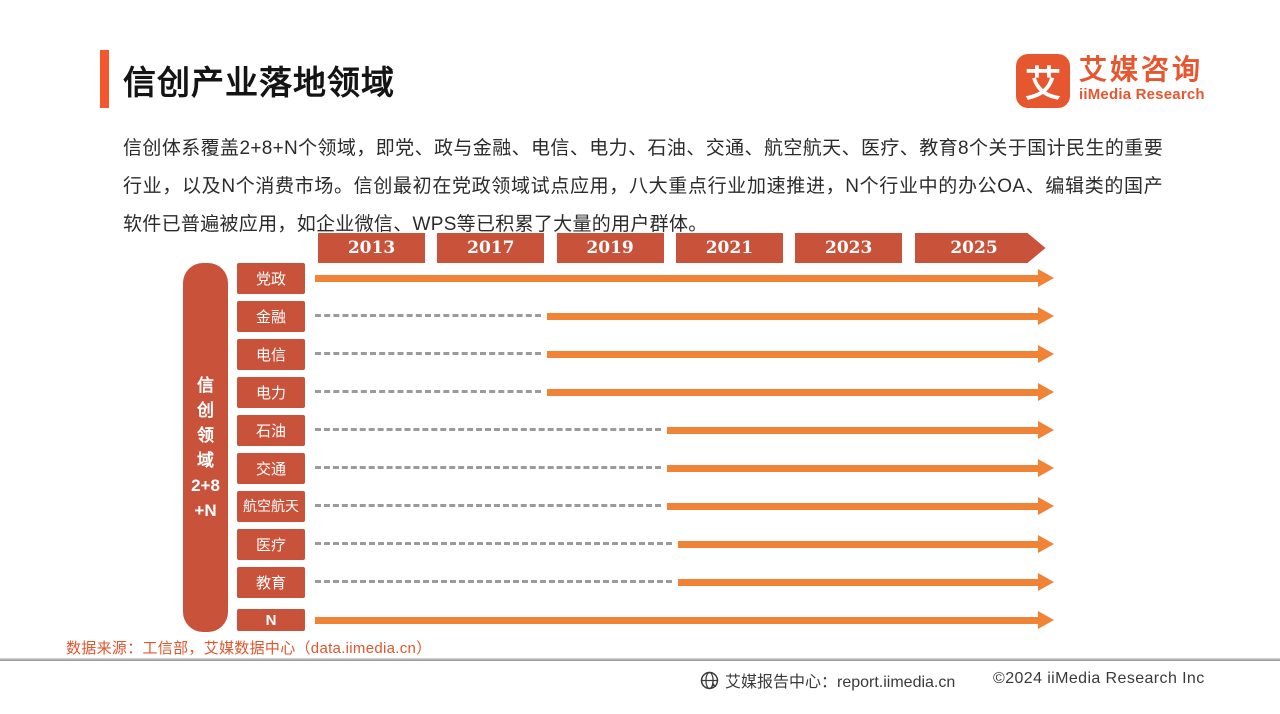  I want to click on brand-name-cn: 艾媒咨询, so click(1141, 69).